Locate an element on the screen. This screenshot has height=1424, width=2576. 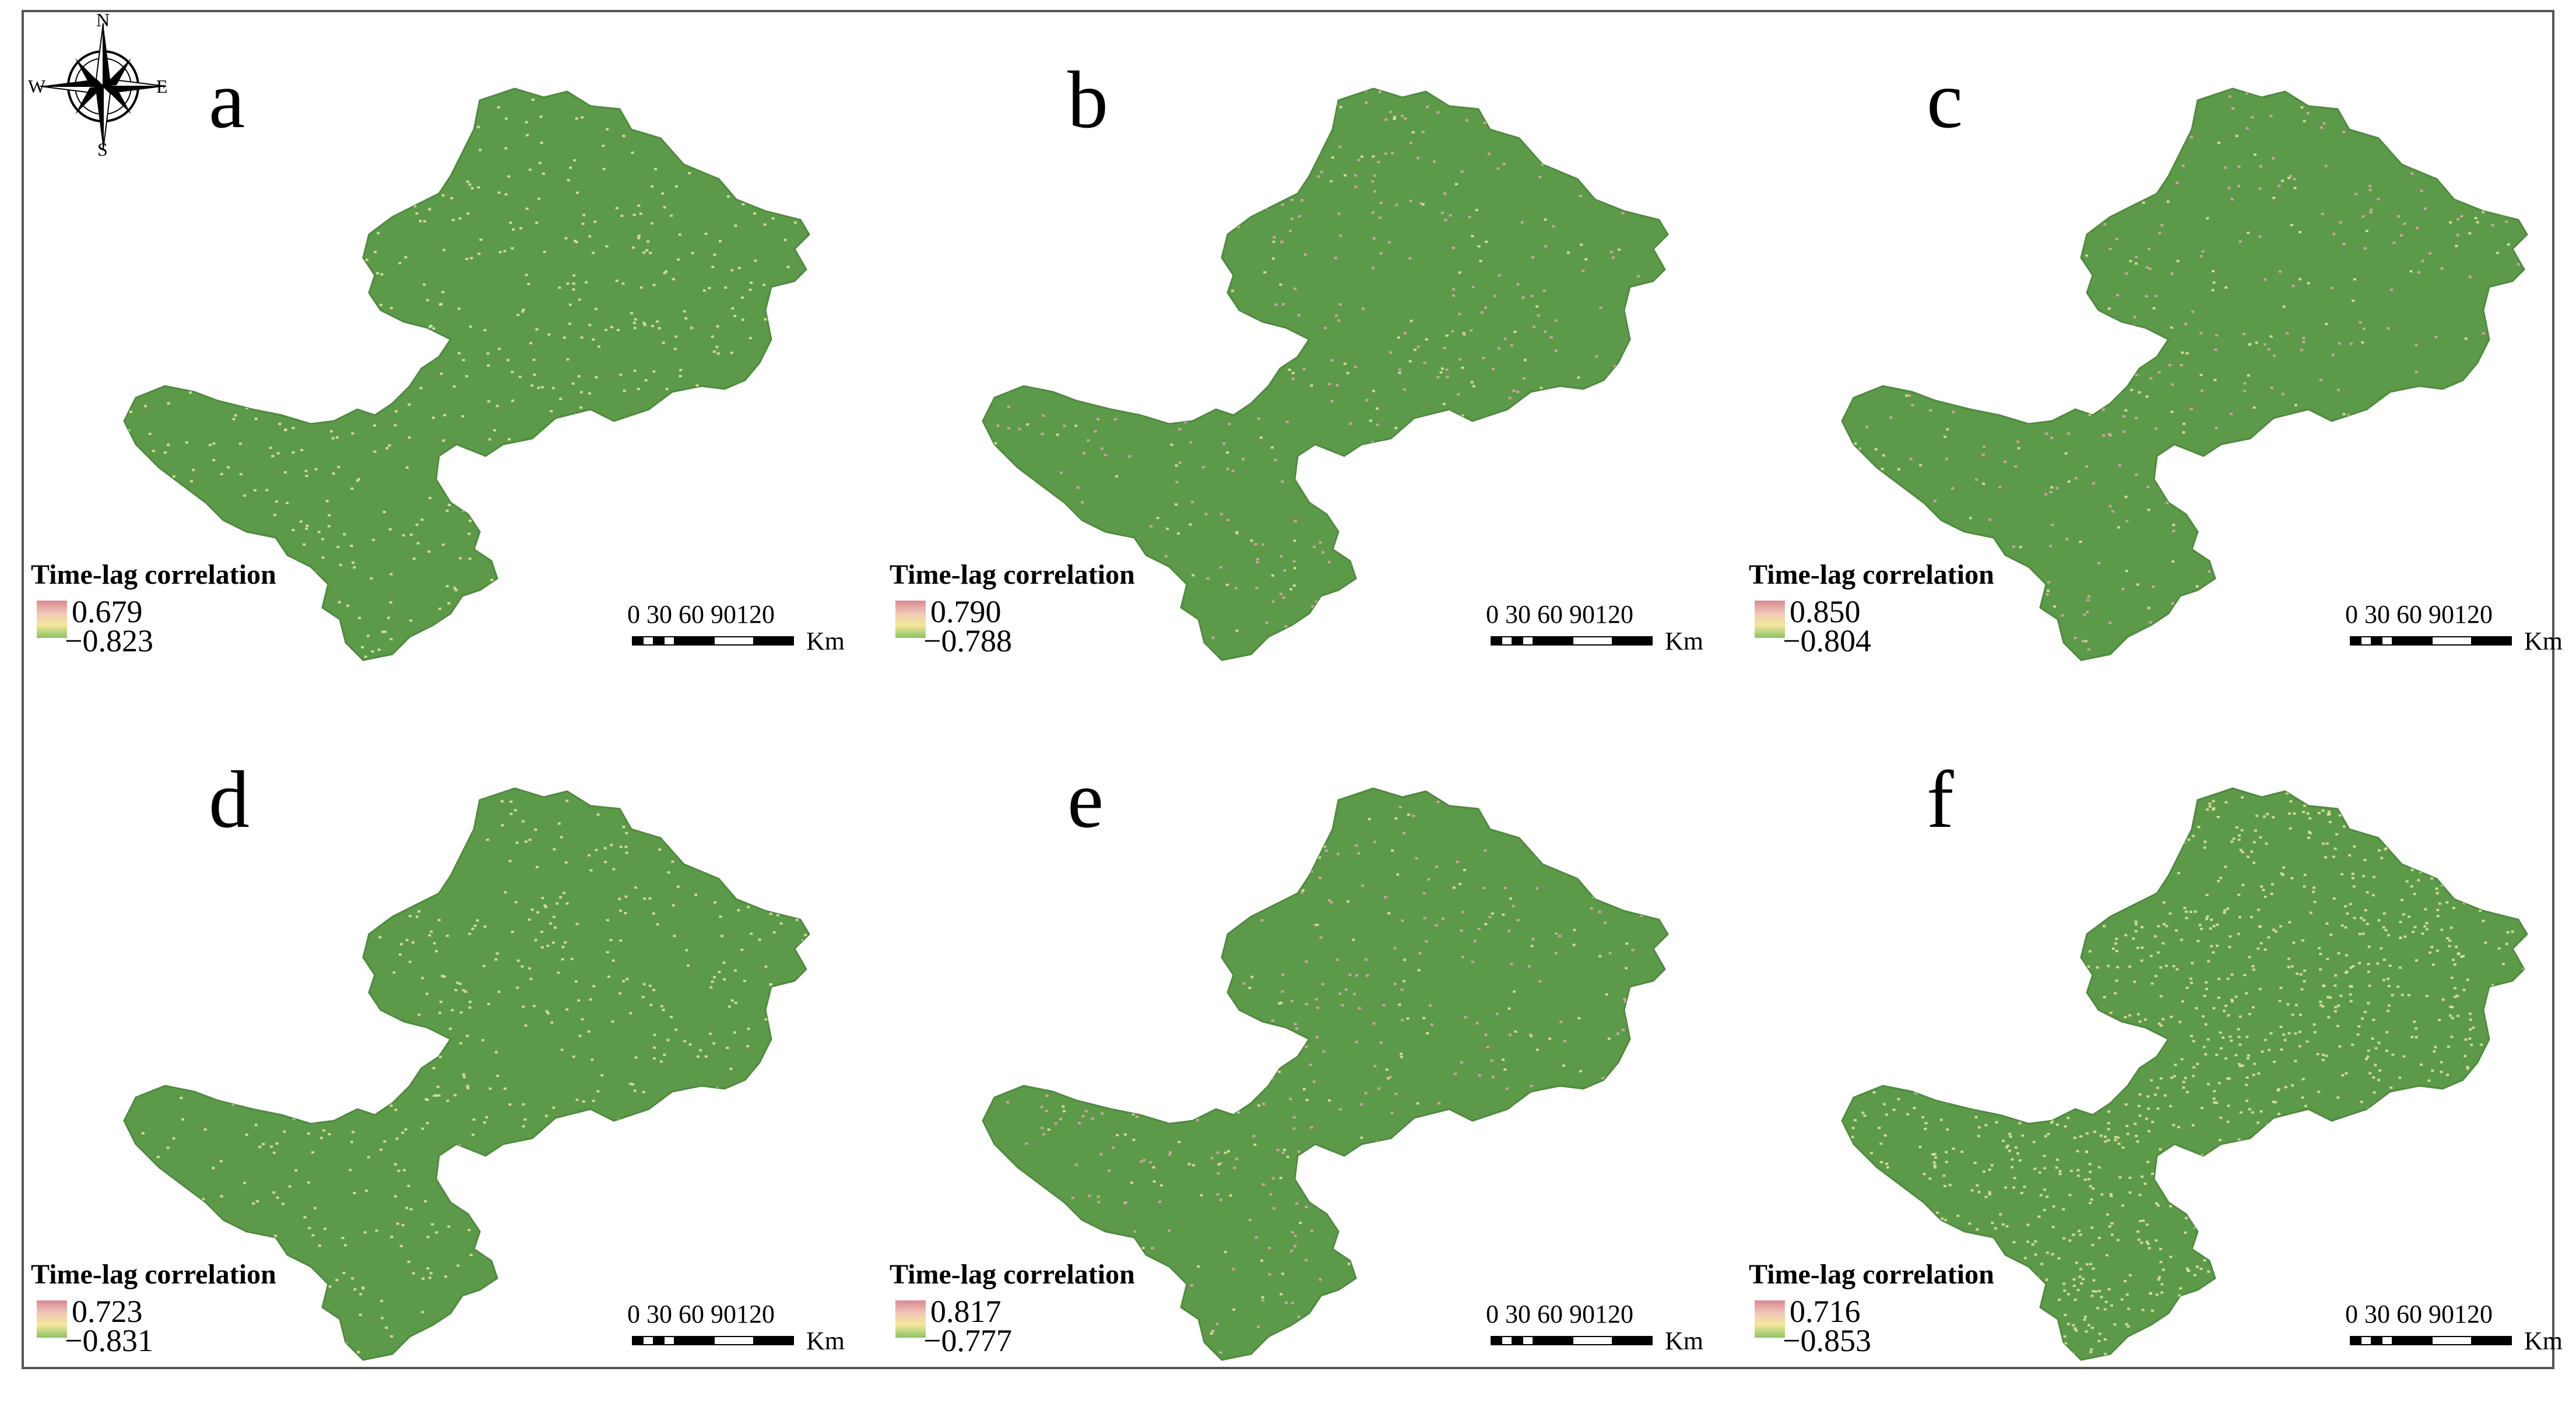
panel-letter-a: a is located at coordinates (227, 100).